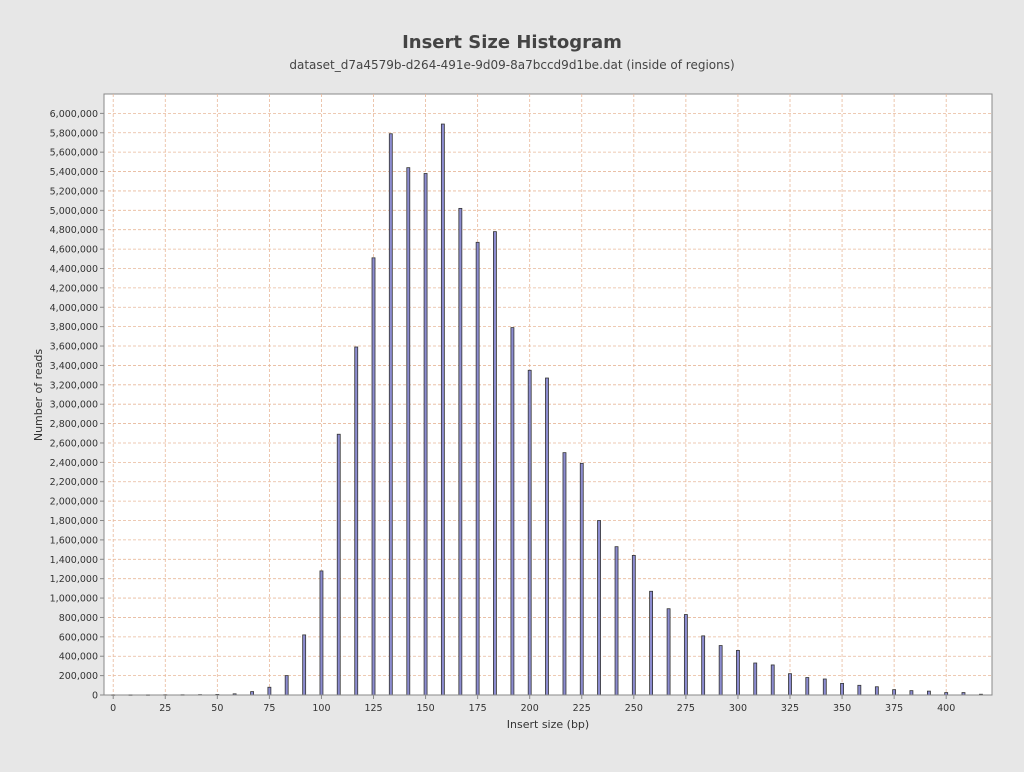 This screenshot has width=1024, height=772. What do you see at coordinates (165, 708) in the screenshot?
I see `x-tick-label: 25` at bounding box center [165, 708].